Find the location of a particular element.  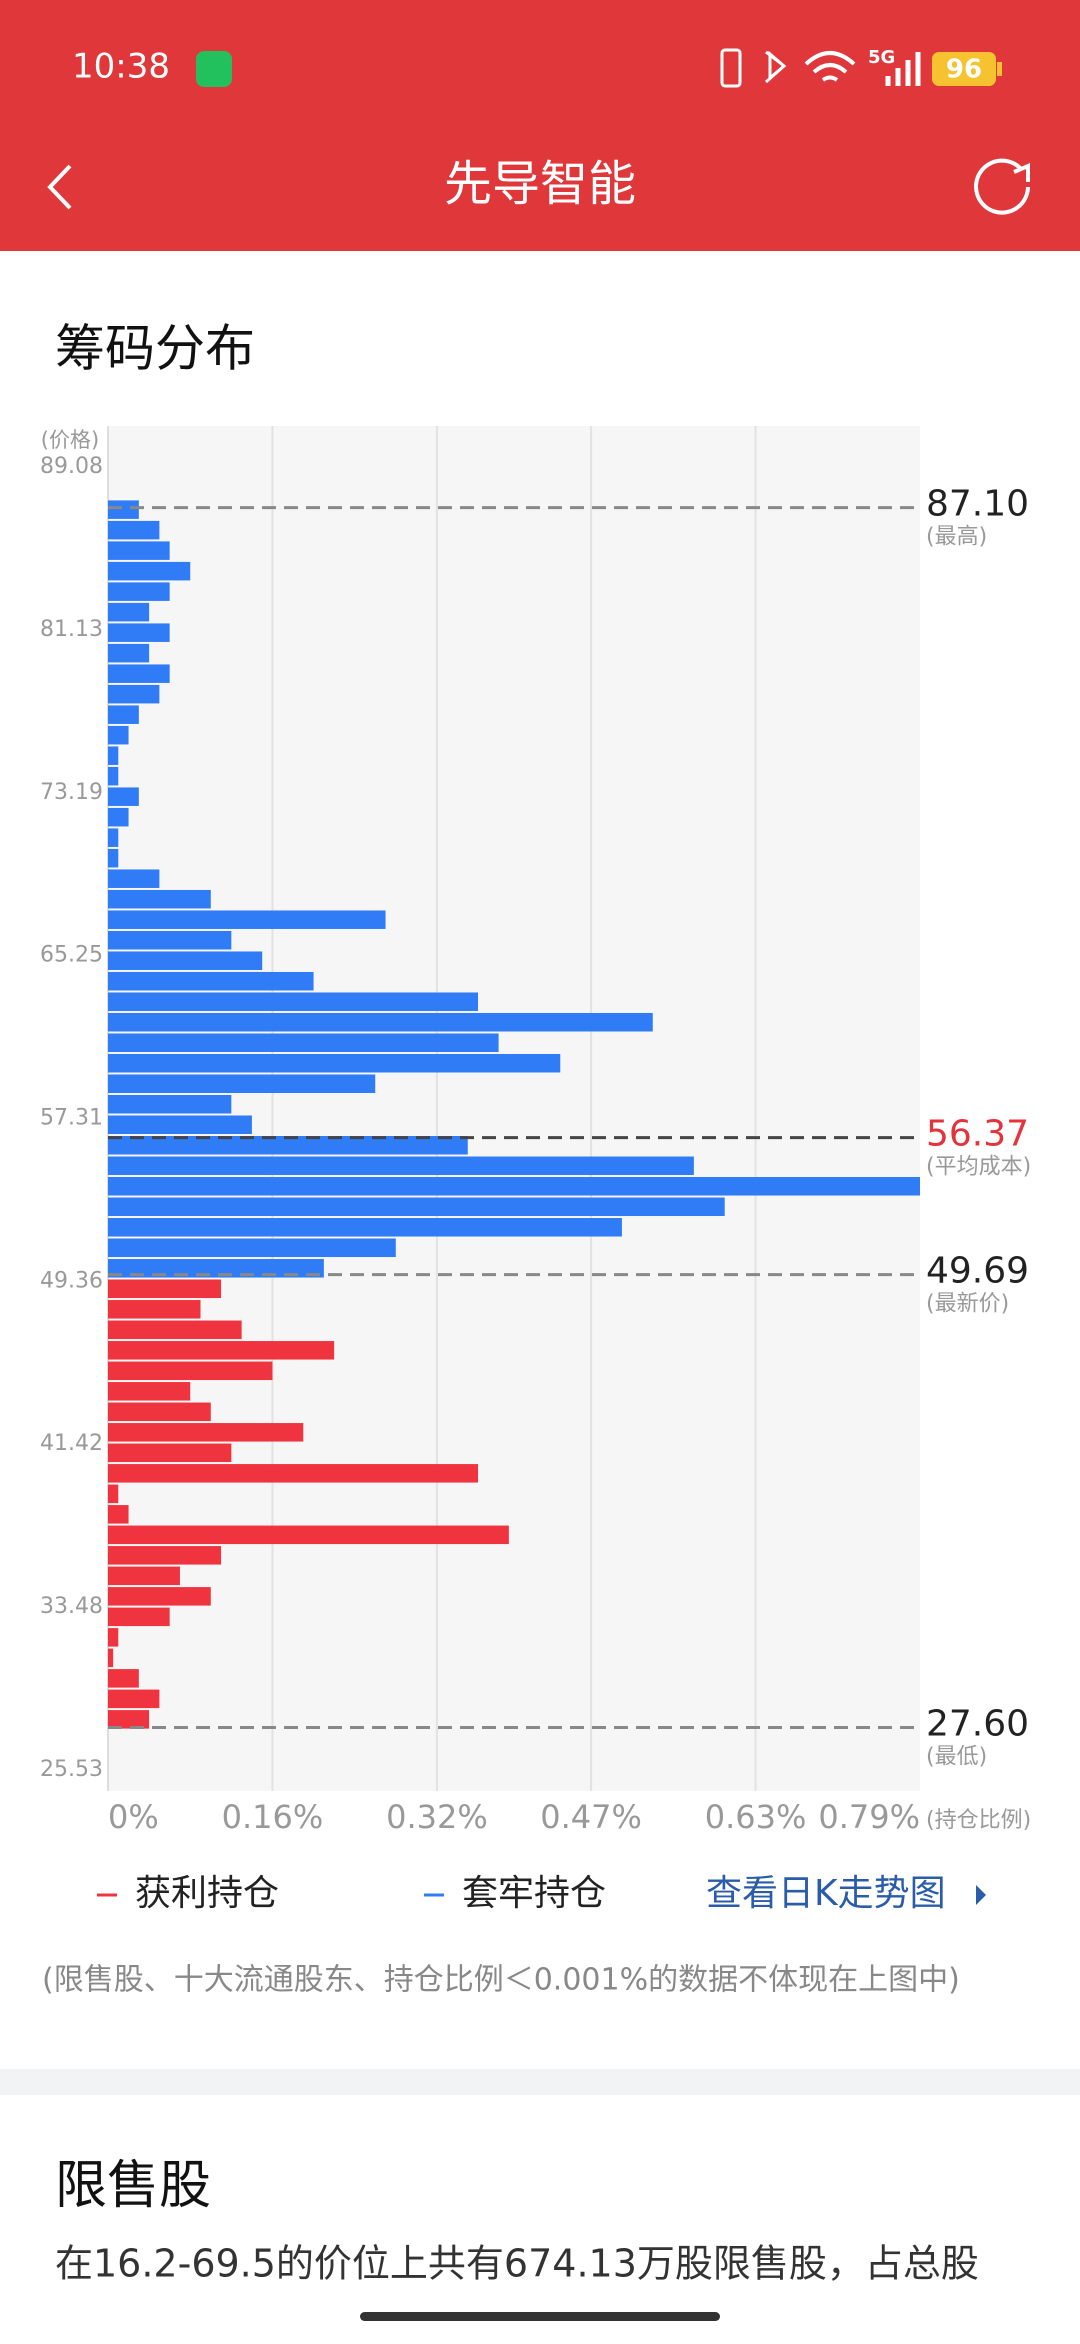

y-tick-label: 65.25 is located at coordinates (71, 955).